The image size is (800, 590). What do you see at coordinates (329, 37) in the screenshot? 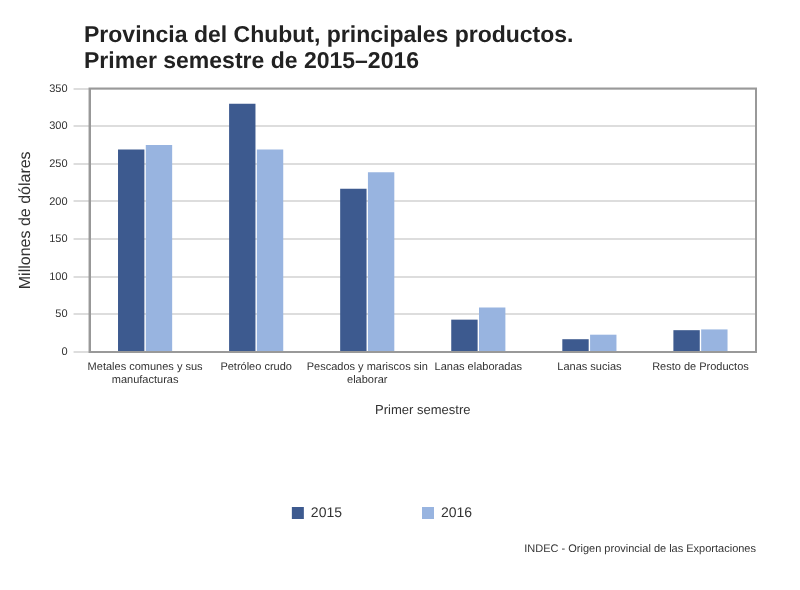
I see `chart-title: Provincia del Chubut, principales productos.` at bounding box center [329, 37].